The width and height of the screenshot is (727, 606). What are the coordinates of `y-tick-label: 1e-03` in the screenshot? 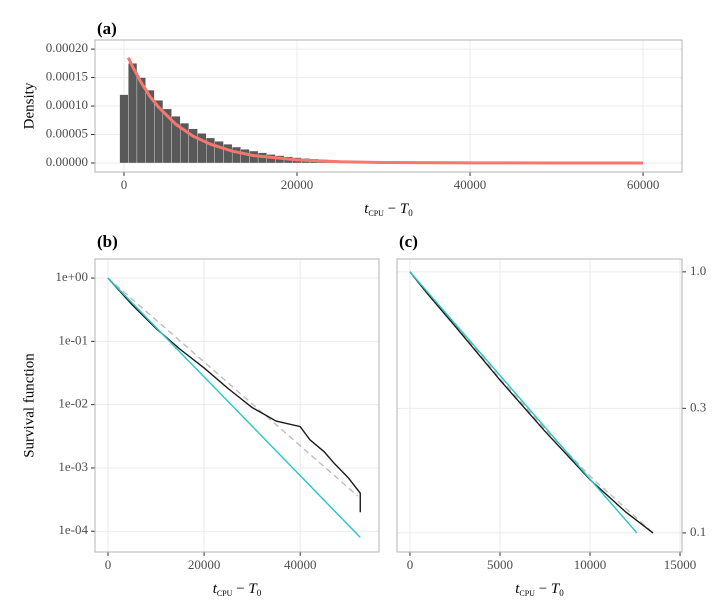 It's located at (73, 466).